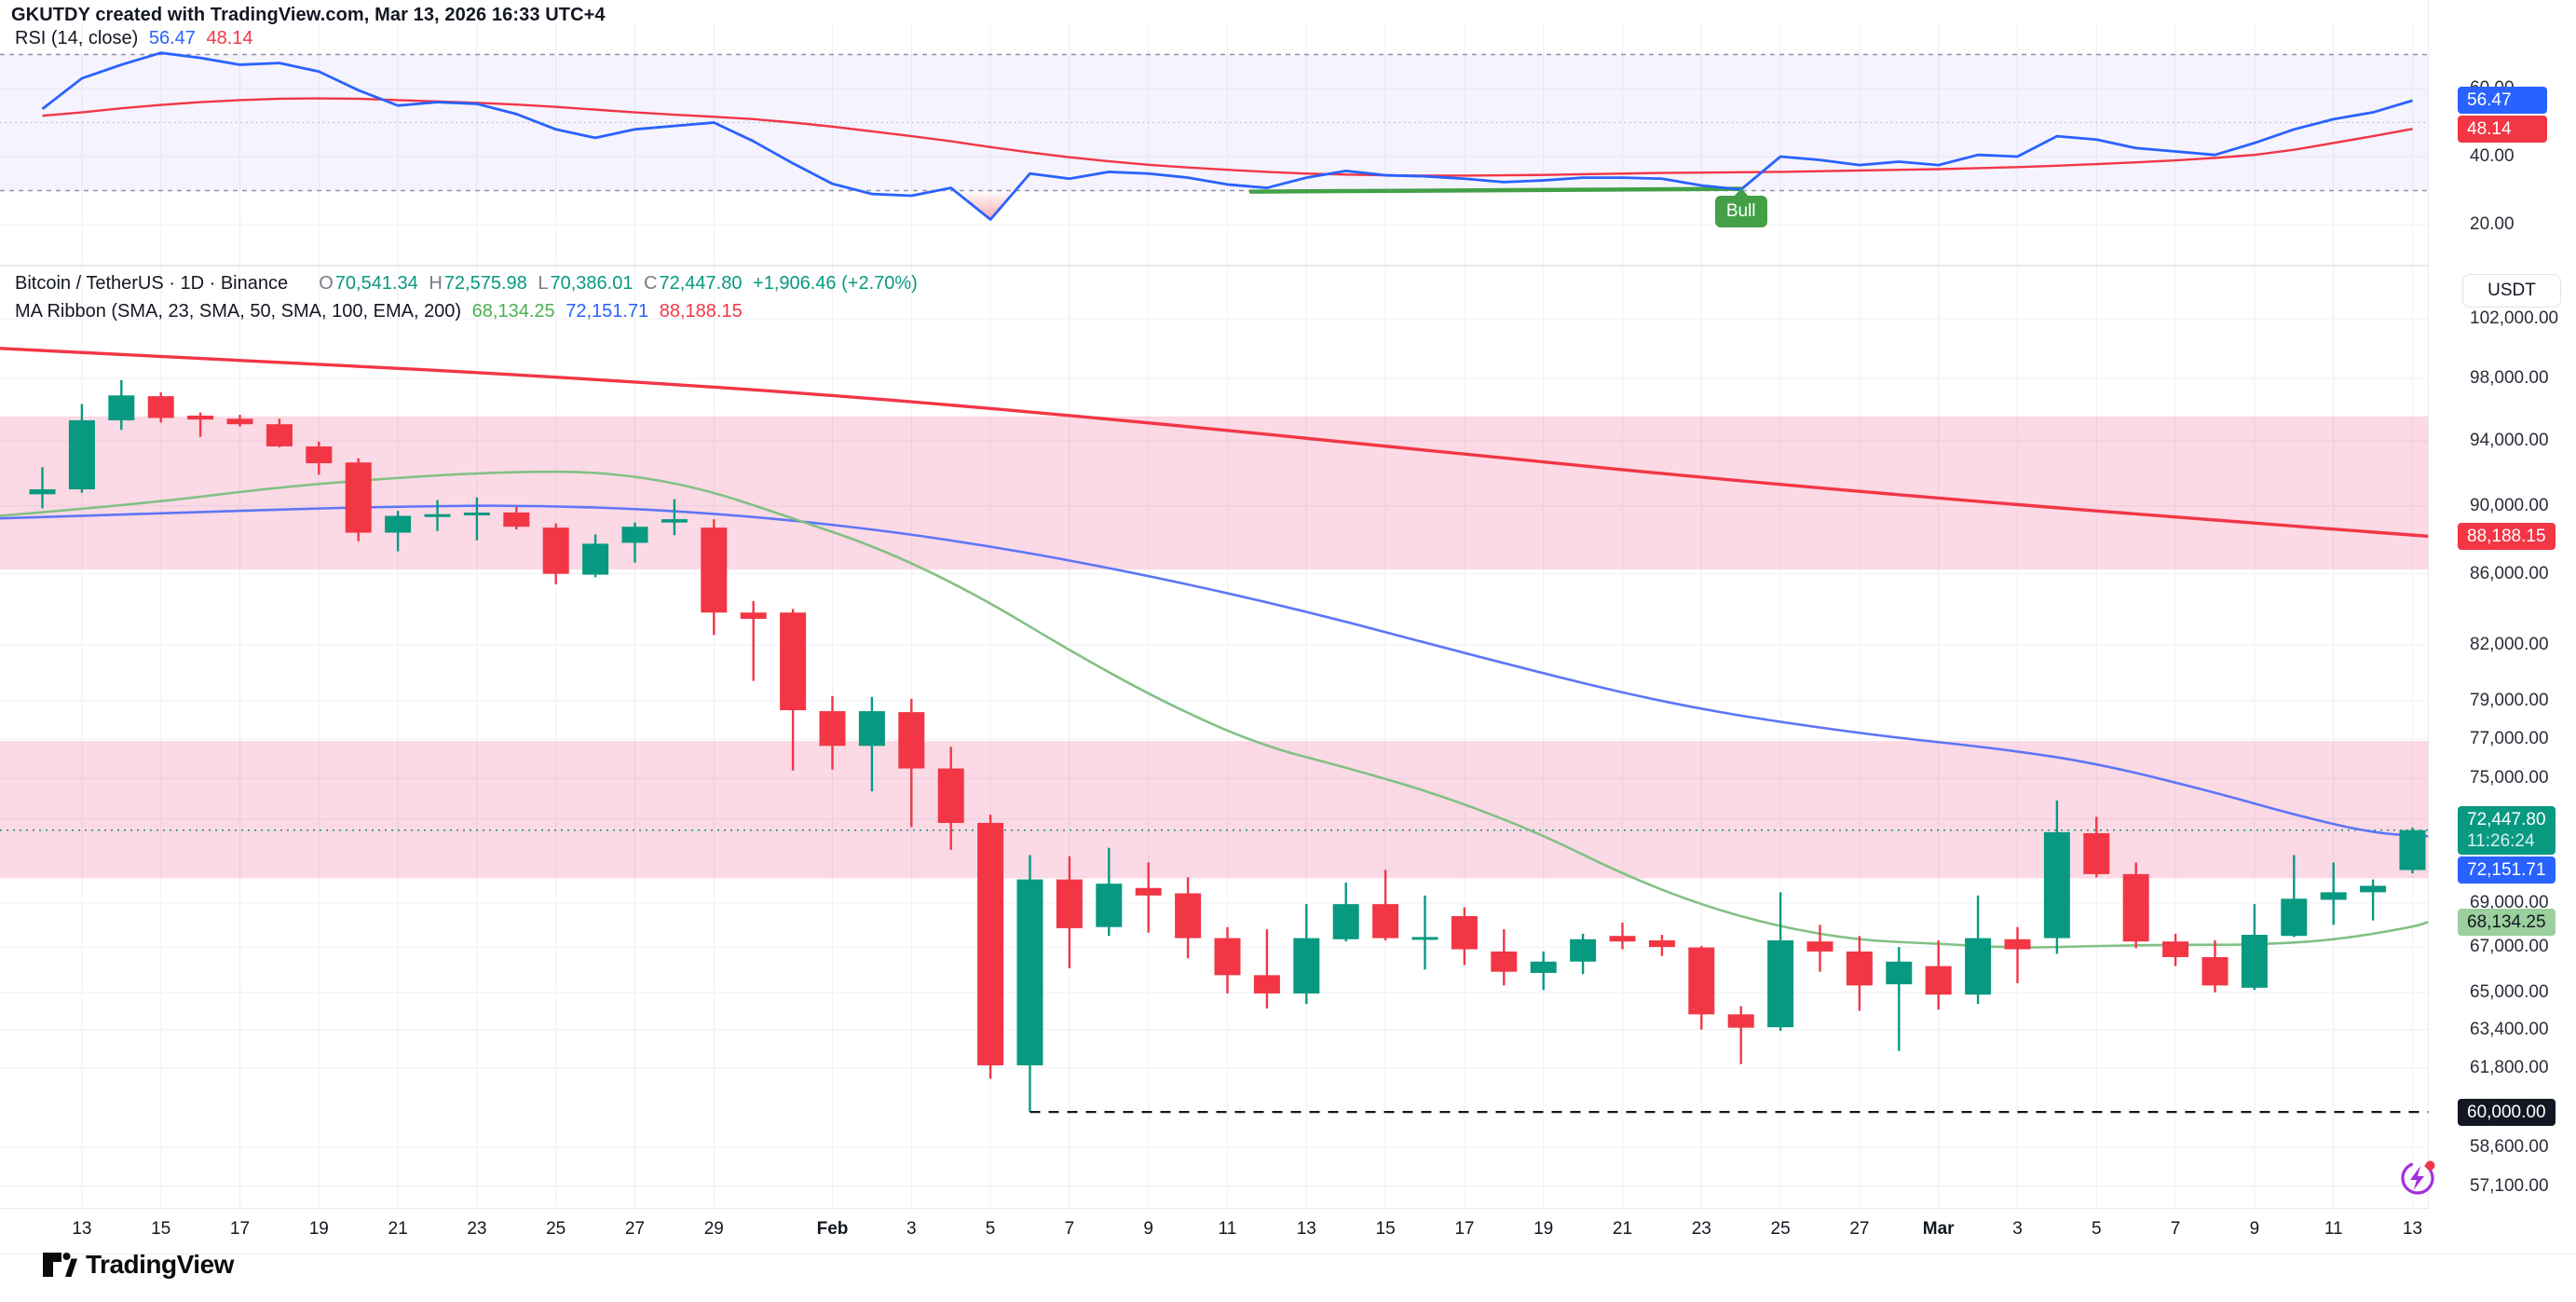 This screenshot has height=1302, width=2576. What do you see at coordinates (2492, 224) in the screenshot?
I see `rsi-axis-label: 20.00` at bounding box center [2492, 224].